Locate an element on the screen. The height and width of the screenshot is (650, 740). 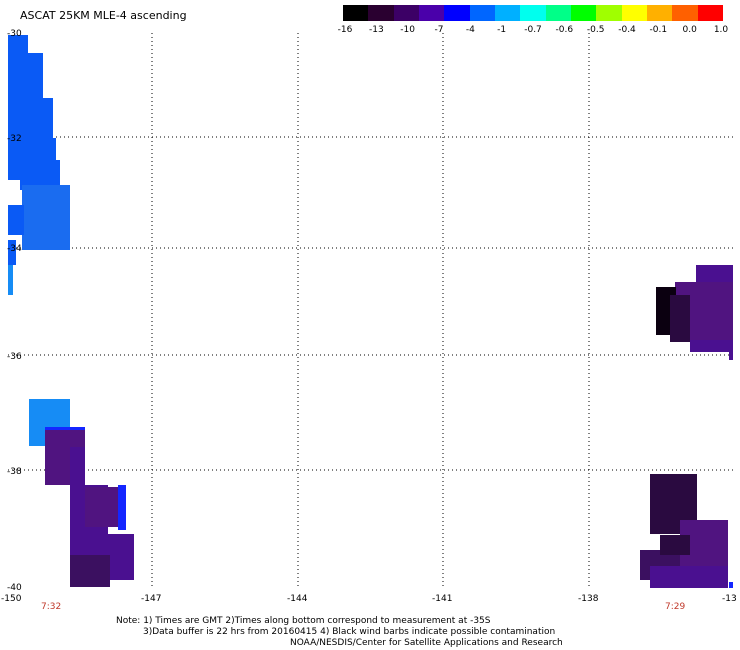
longitude-labels: -150 -147 -144 -141 -138 -13 is located at coordinates (369, 599).